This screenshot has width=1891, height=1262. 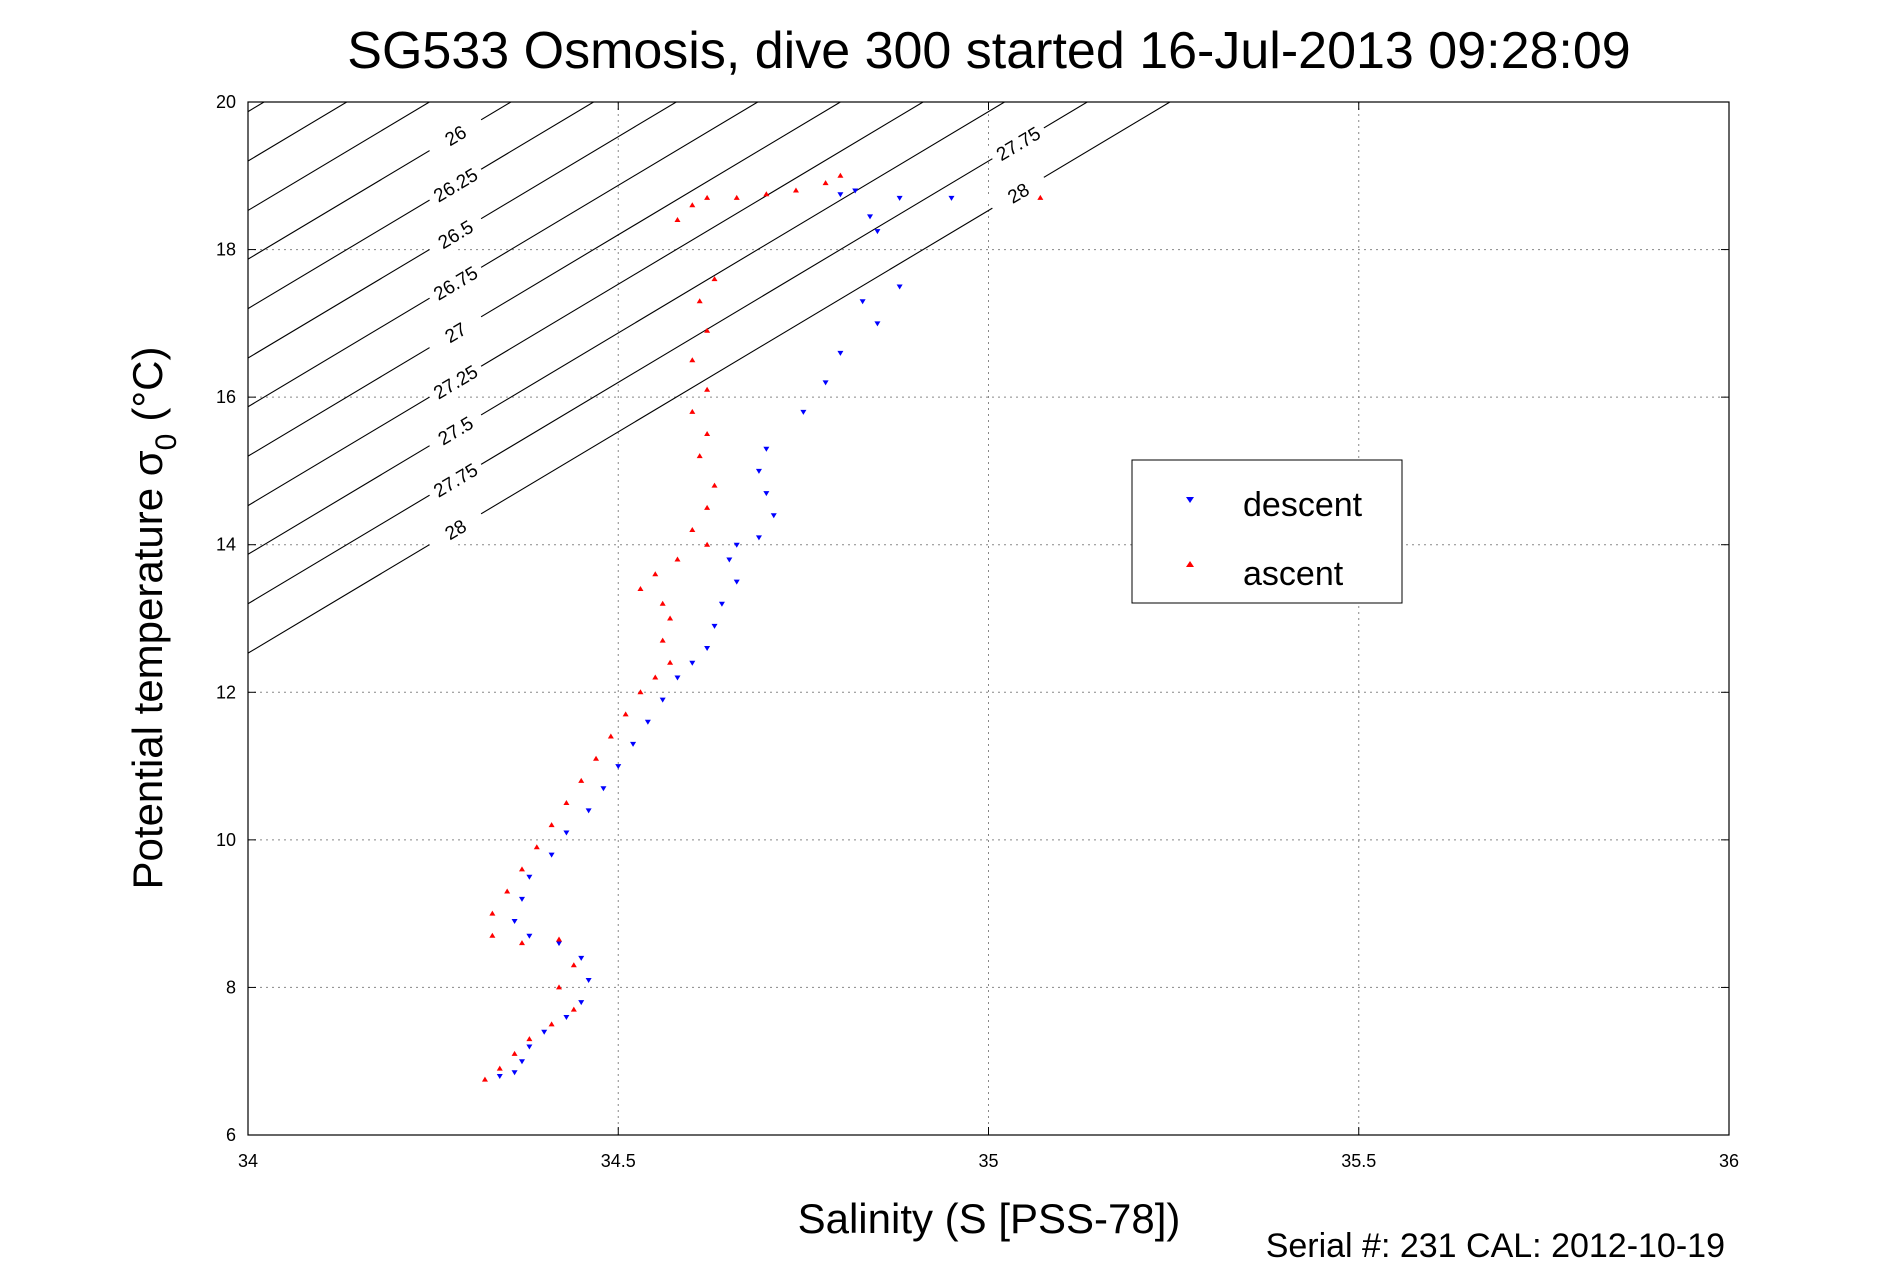 I want to click on legend-descent-marker, so click(x=1190, y=500).